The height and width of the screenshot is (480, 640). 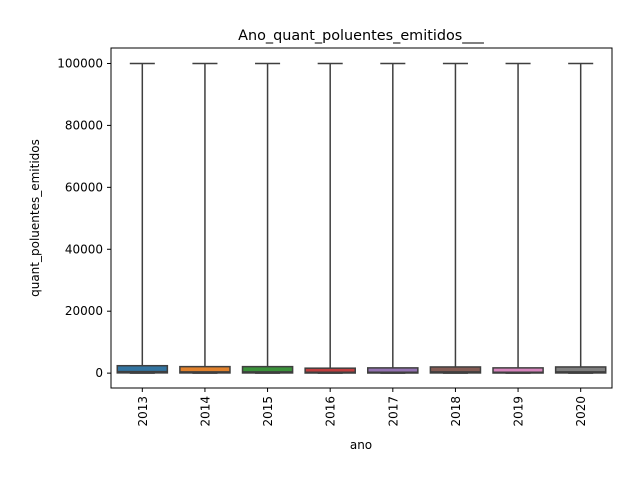 What do you see at coordinates (519, 411) in the screenshot?
I see `x-tick-label: 2019` at bounding box center [519, 411].